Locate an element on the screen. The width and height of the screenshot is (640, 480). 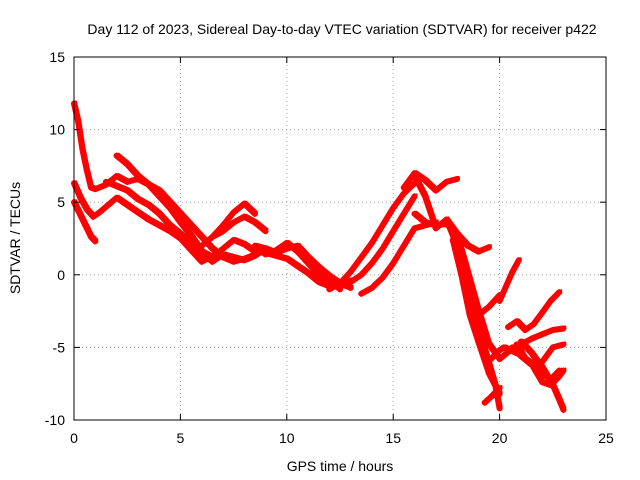
series-track-10-fringe is located at coordinates (374, 234).